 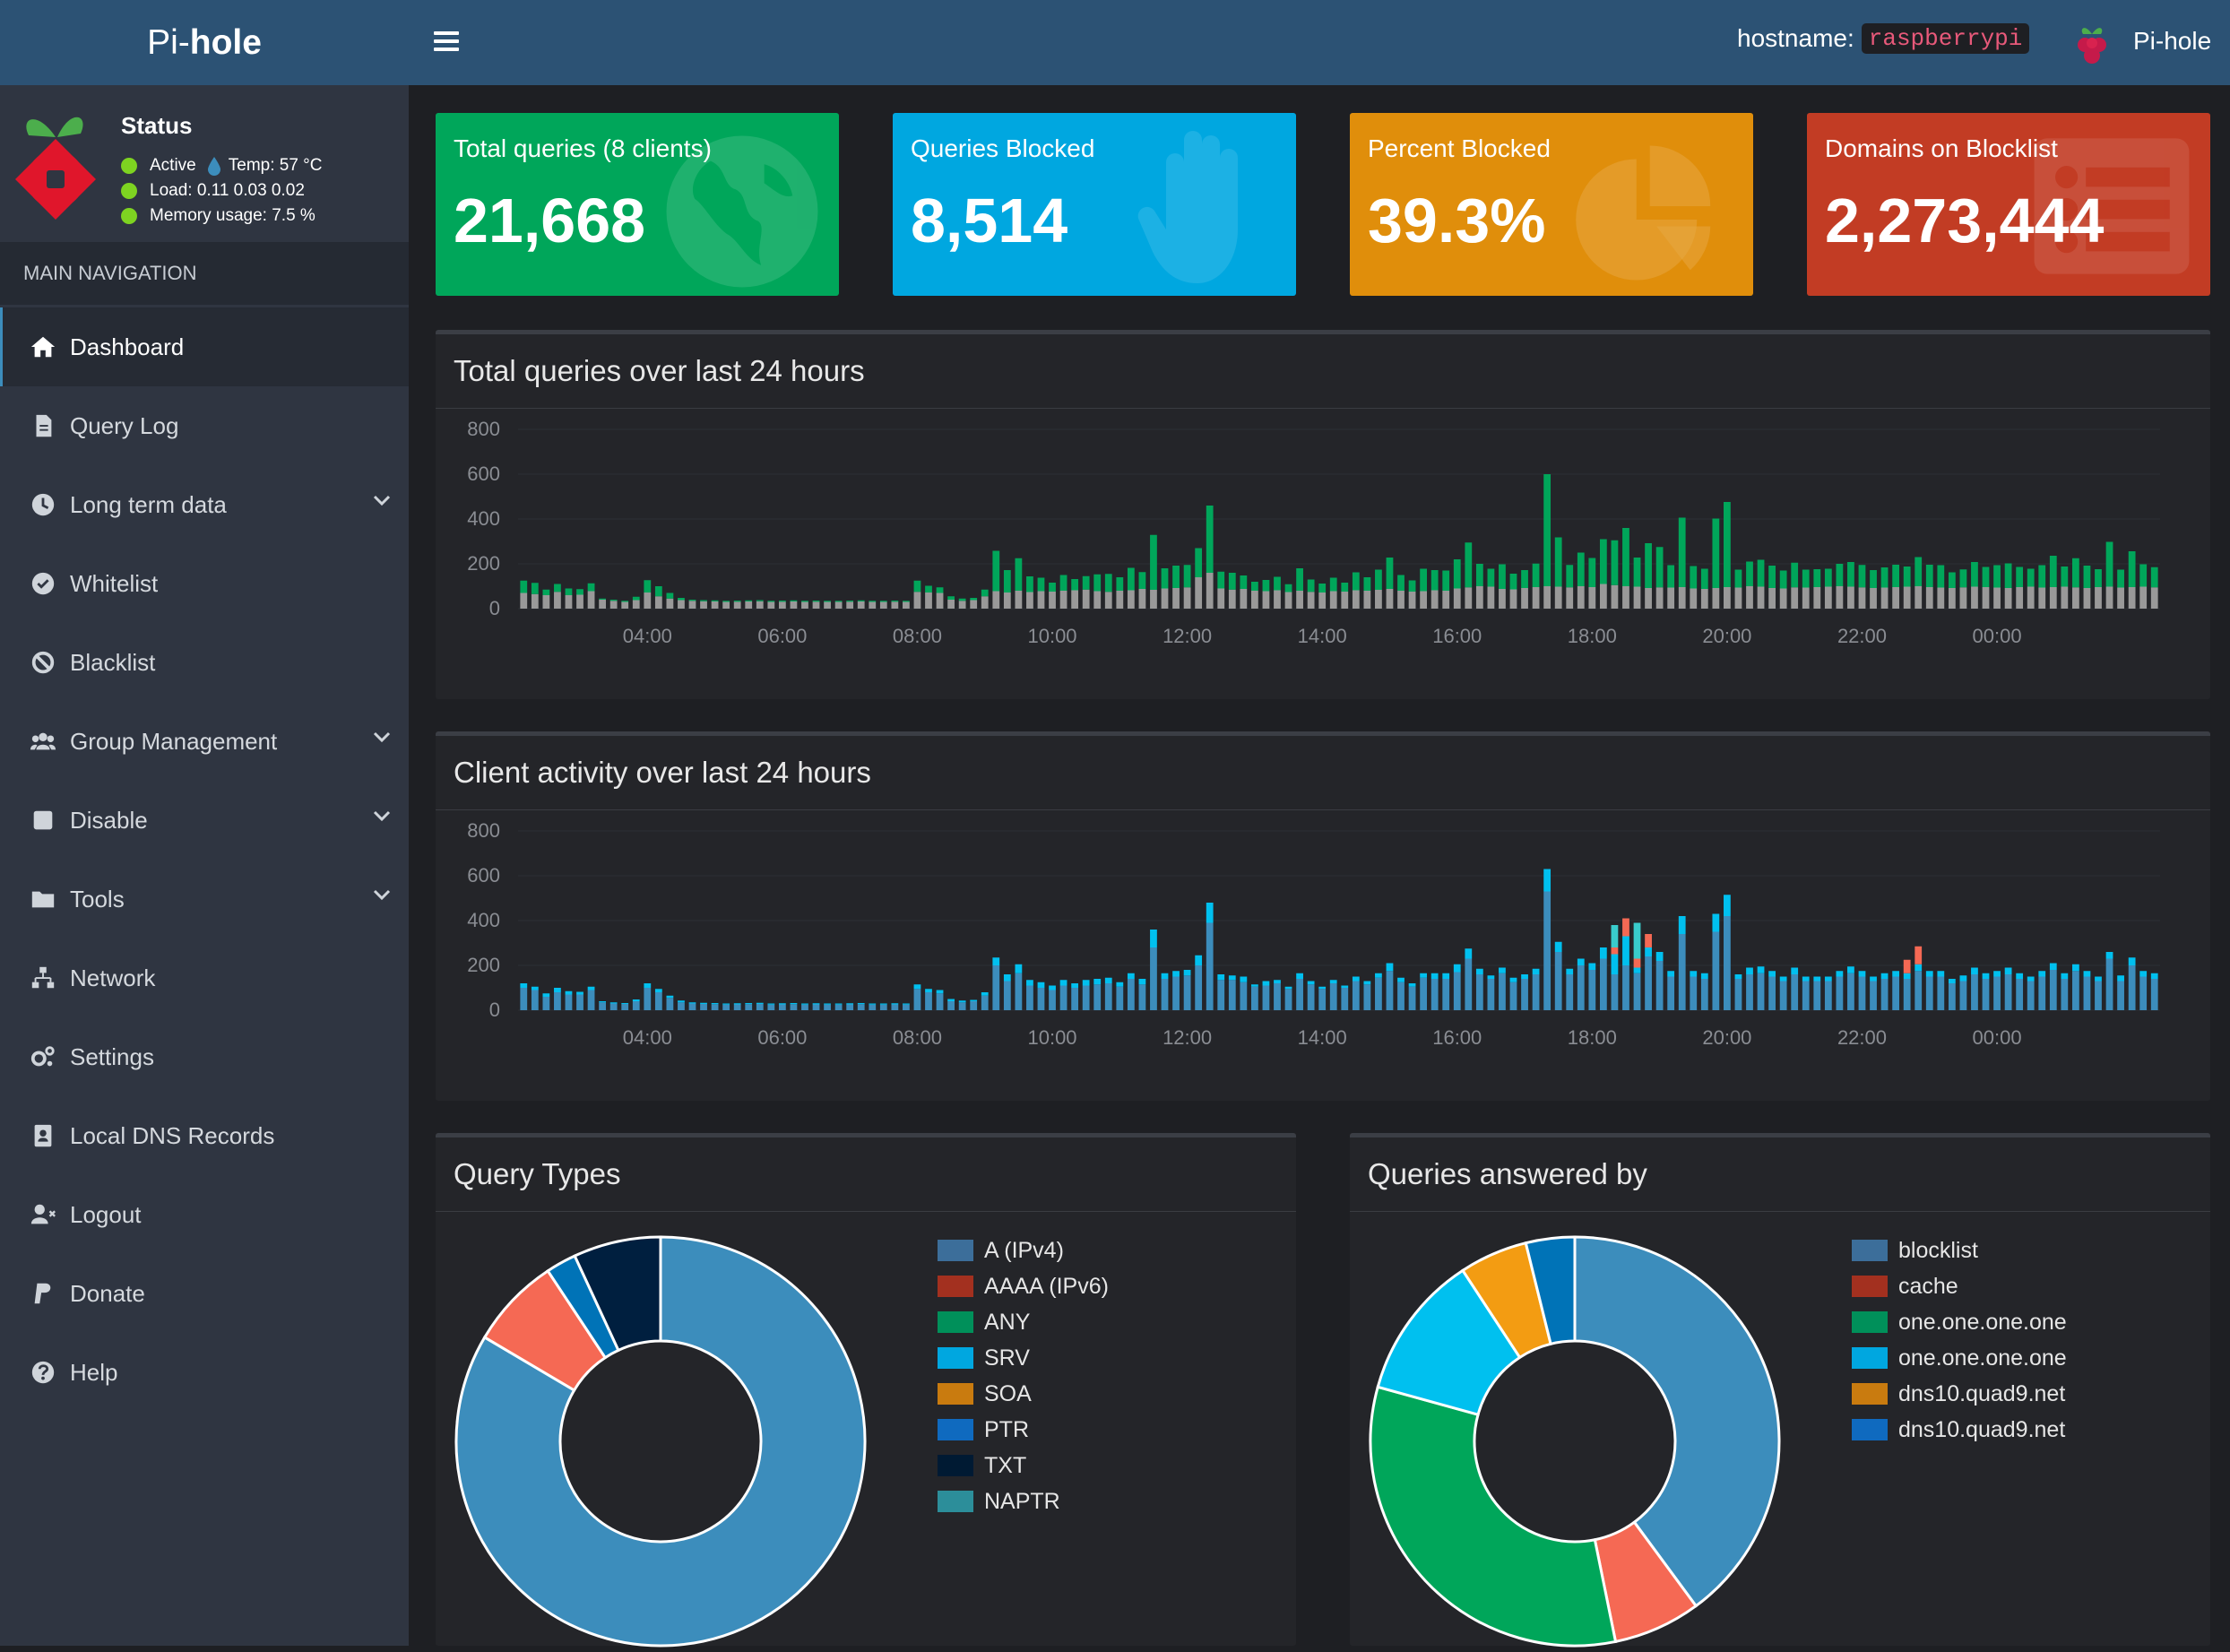 I want to click on sidebar-item-long-term-data: Long term data, so click(x=204, y=504).